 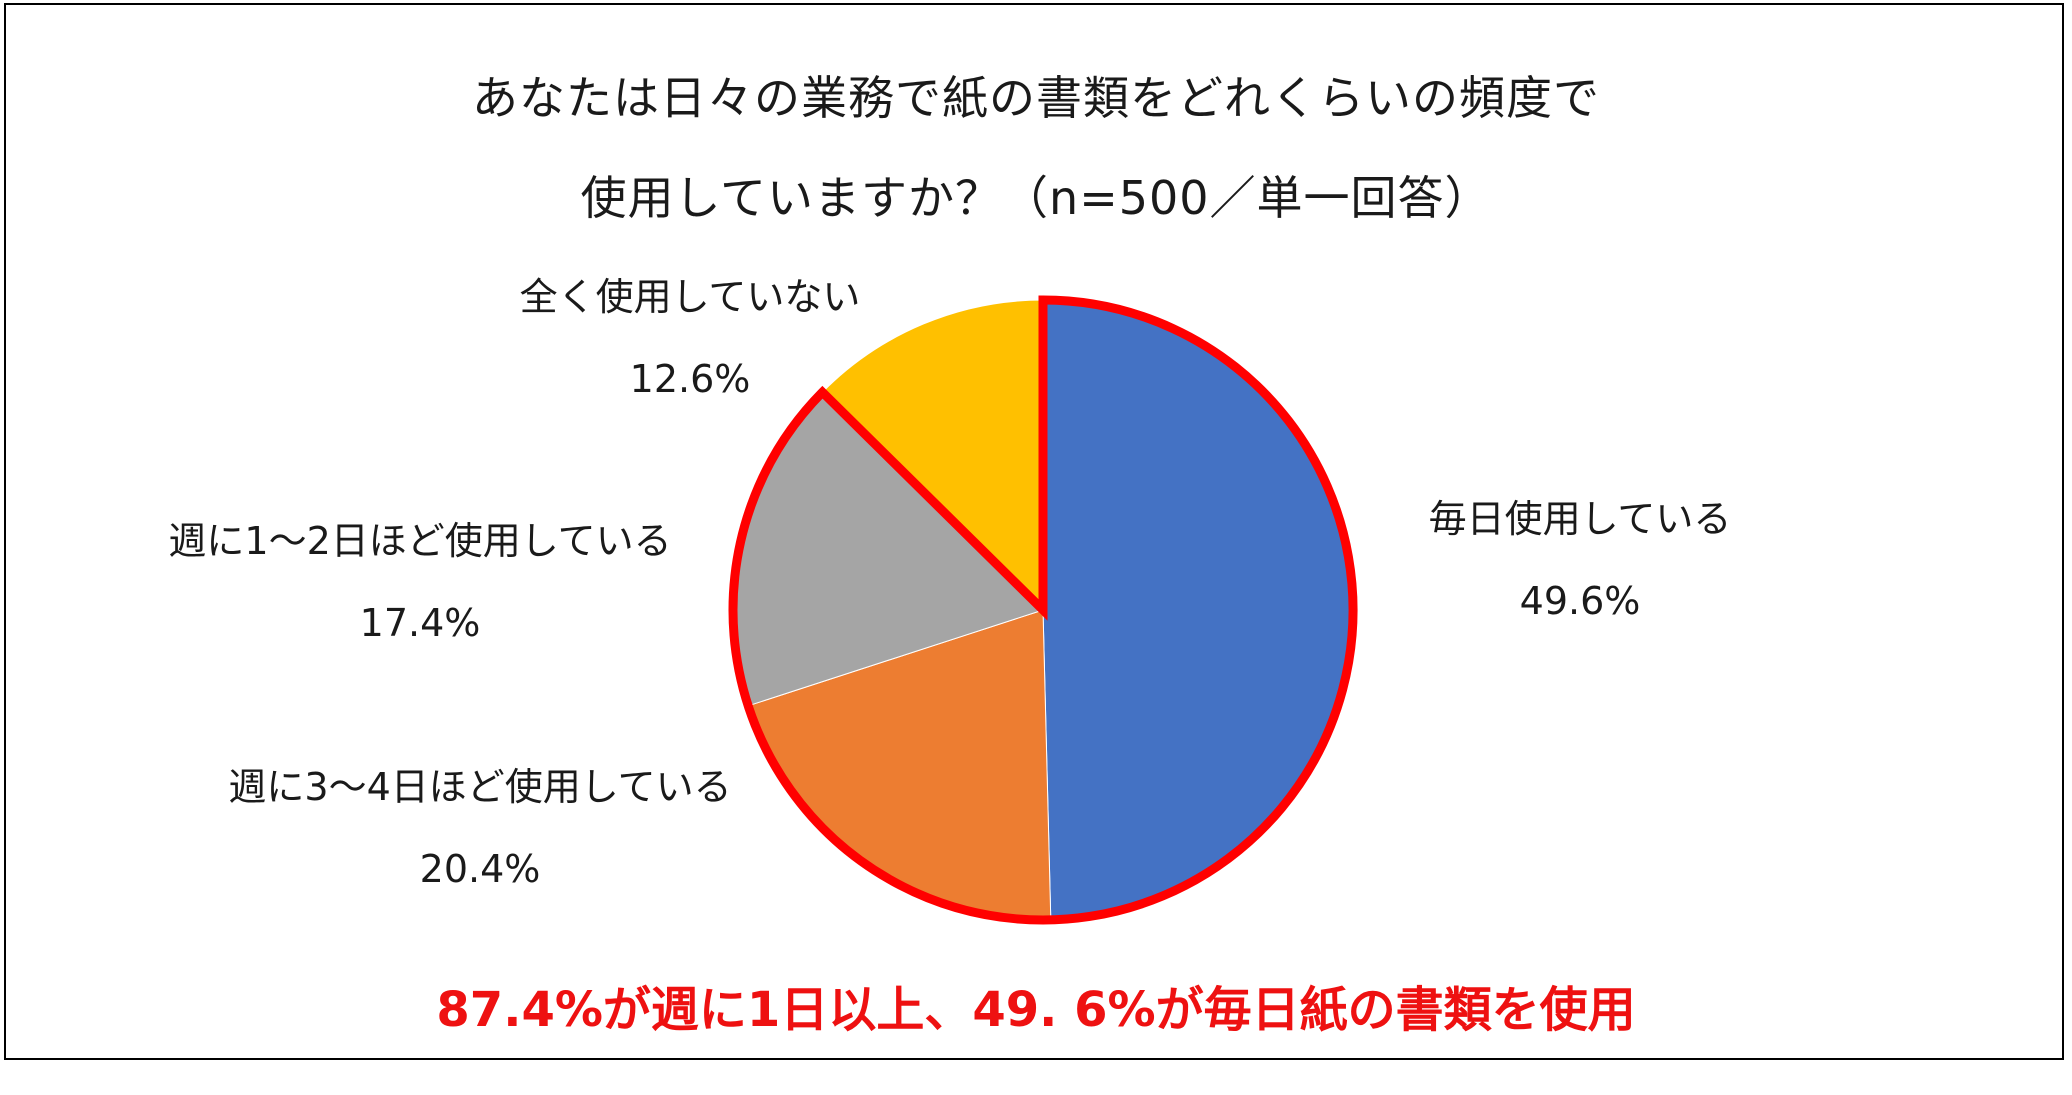 What do you see at coordinates (1580, 601) in the screenshot?
I see `slice-value: 49.6%` at bounding box center [1580, 601].